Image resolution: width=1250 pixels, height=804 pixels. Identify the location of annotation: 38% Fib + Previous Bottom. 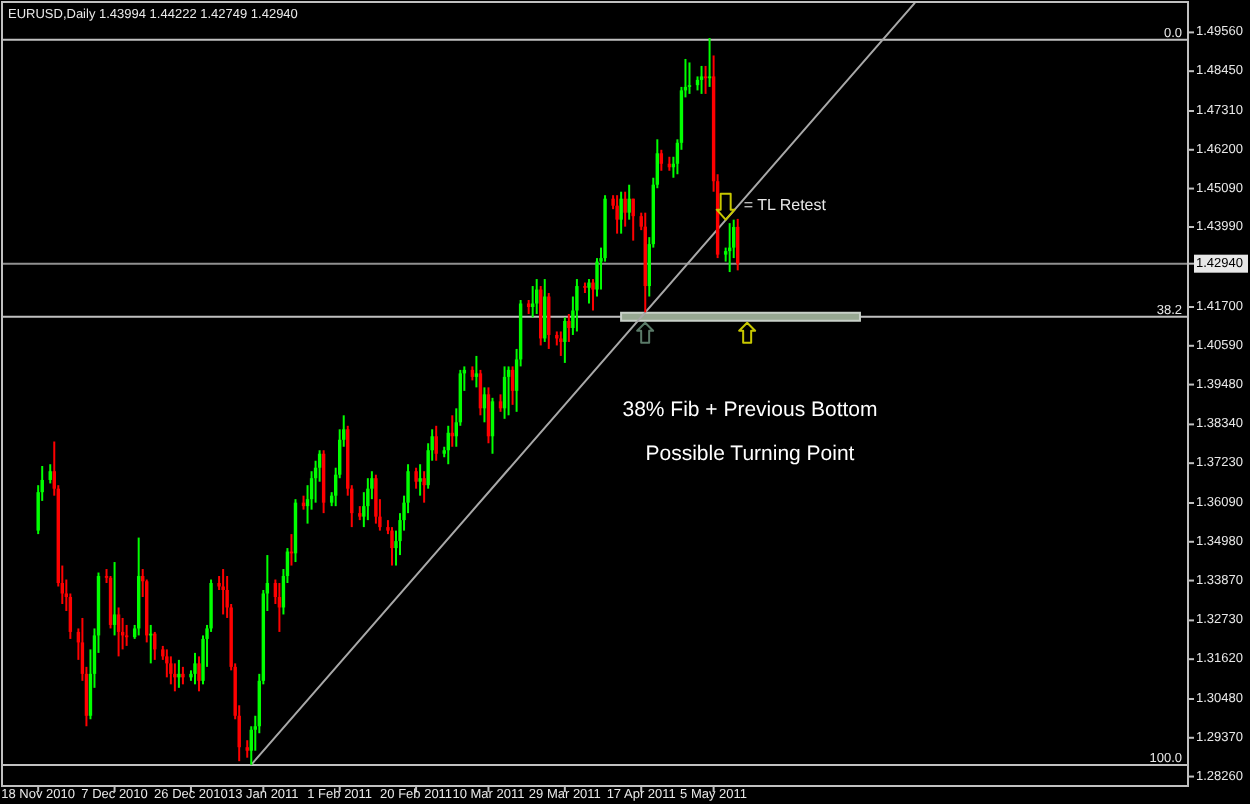
(750, 409).